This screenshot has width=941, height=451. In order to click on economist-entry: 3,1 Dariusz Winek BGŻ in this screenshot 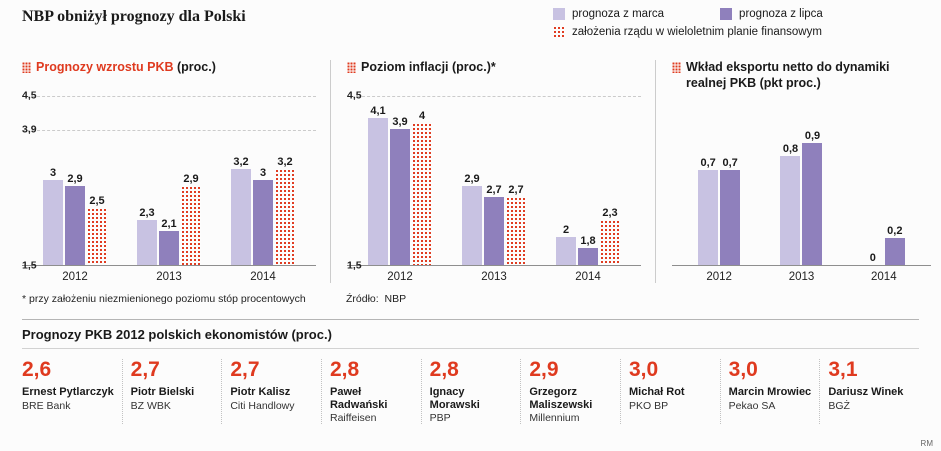, I will do `click(869, 391)`.